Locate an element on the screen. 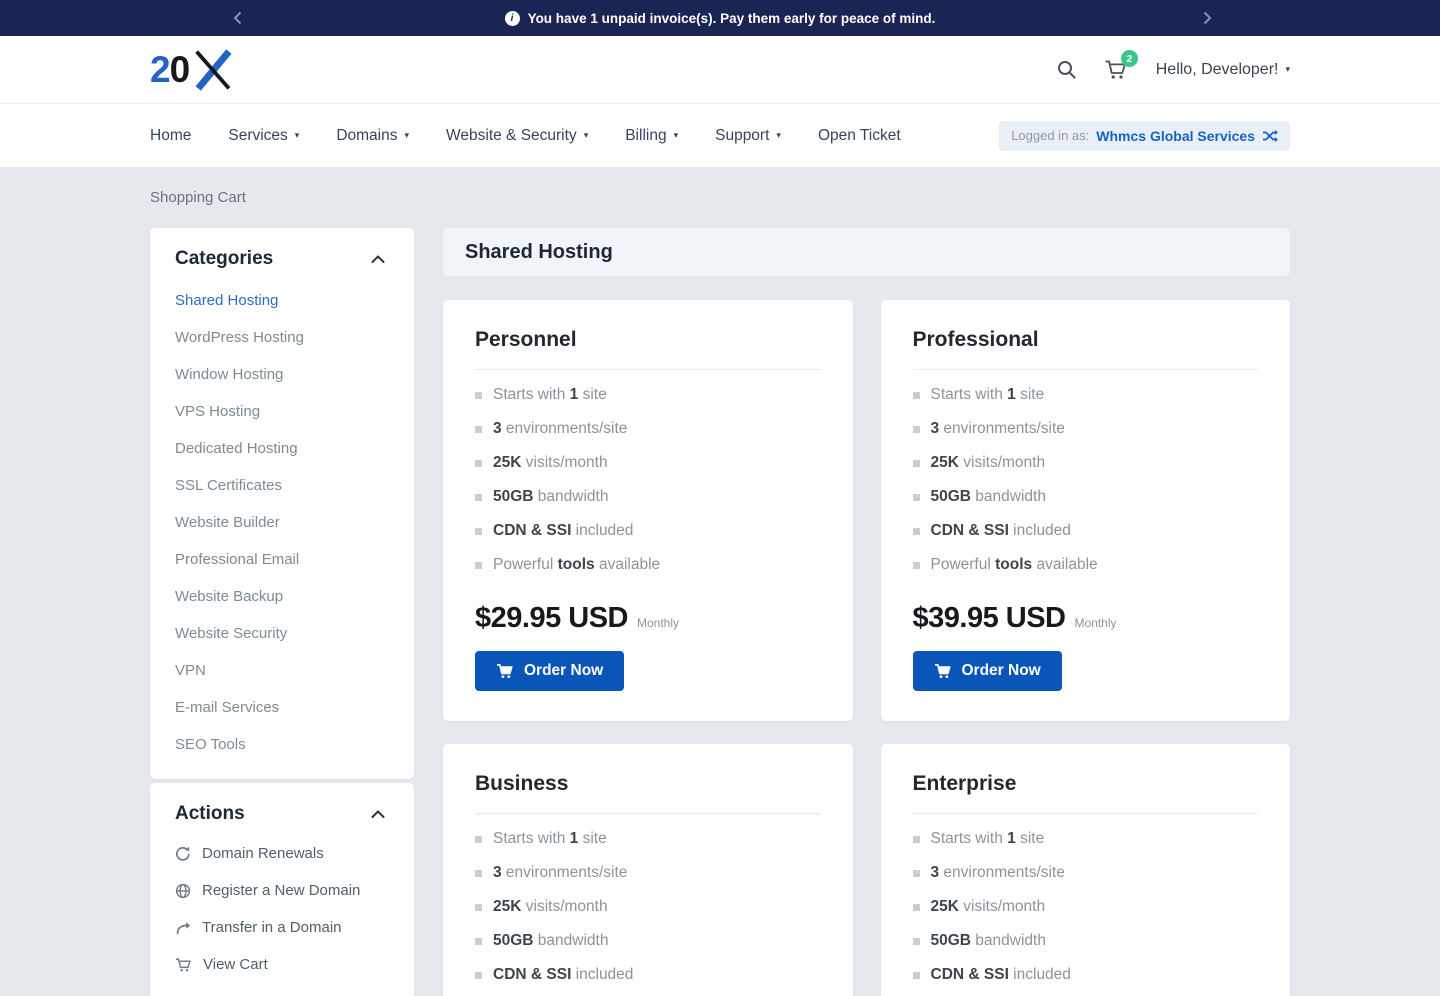 Image resolution: width=1440 pixels, height=996 pixels. action-register-domain: Register a New Domain is located at coordinates (282, 890).